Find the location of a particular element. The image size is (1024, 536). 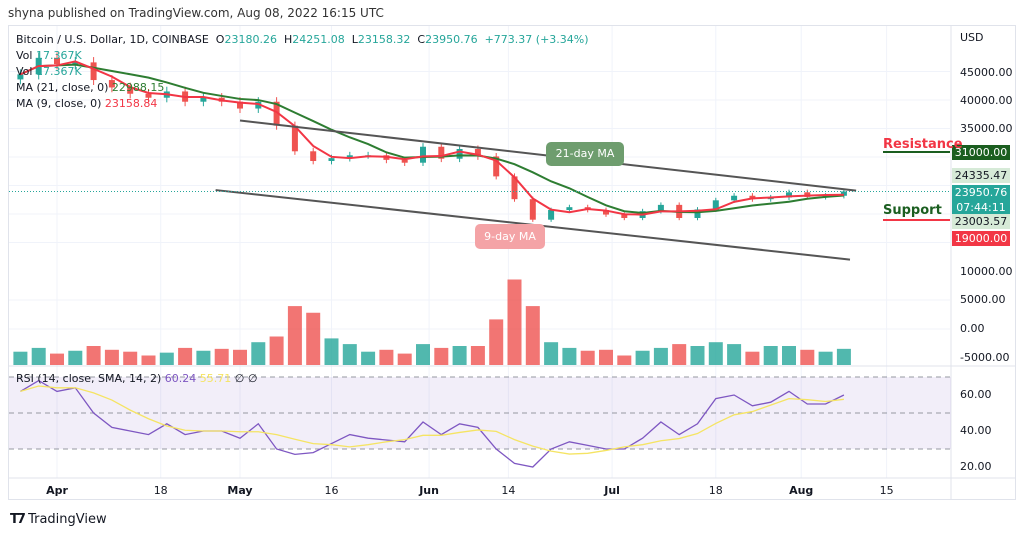

y-tick: 0.00 is located at coordinates (972, 328).